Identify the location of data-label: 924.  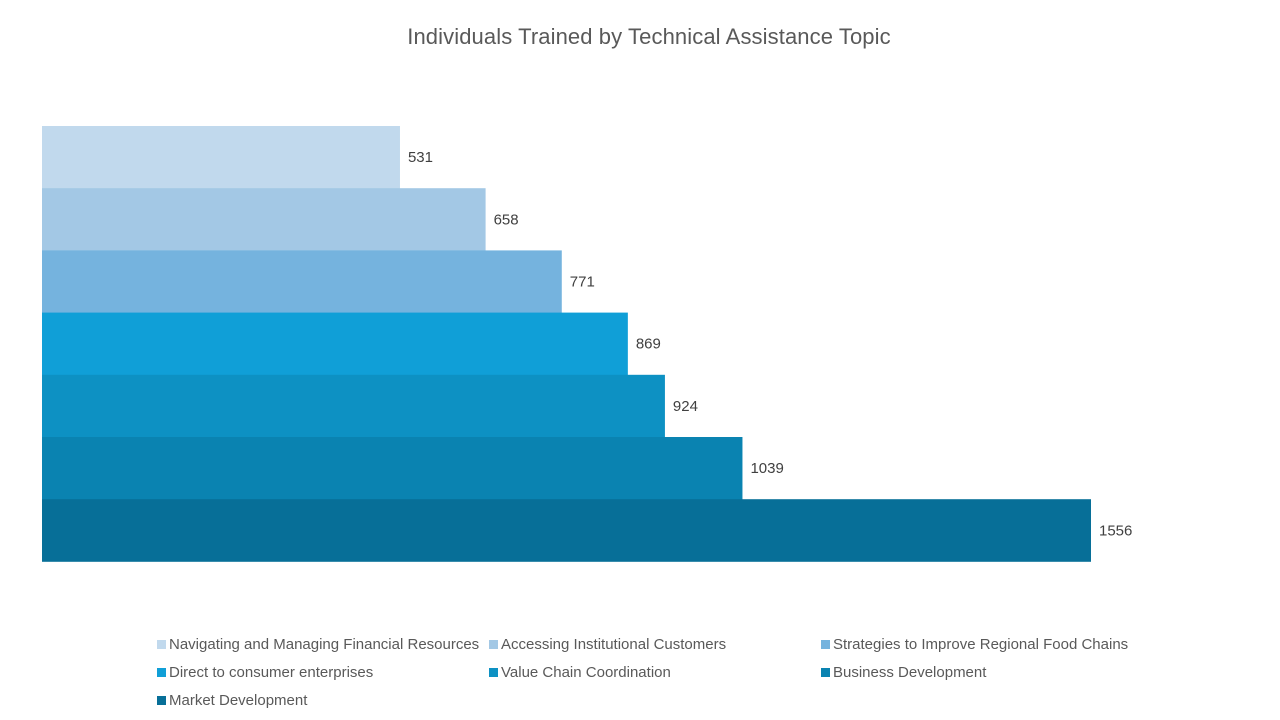
(685, 406).